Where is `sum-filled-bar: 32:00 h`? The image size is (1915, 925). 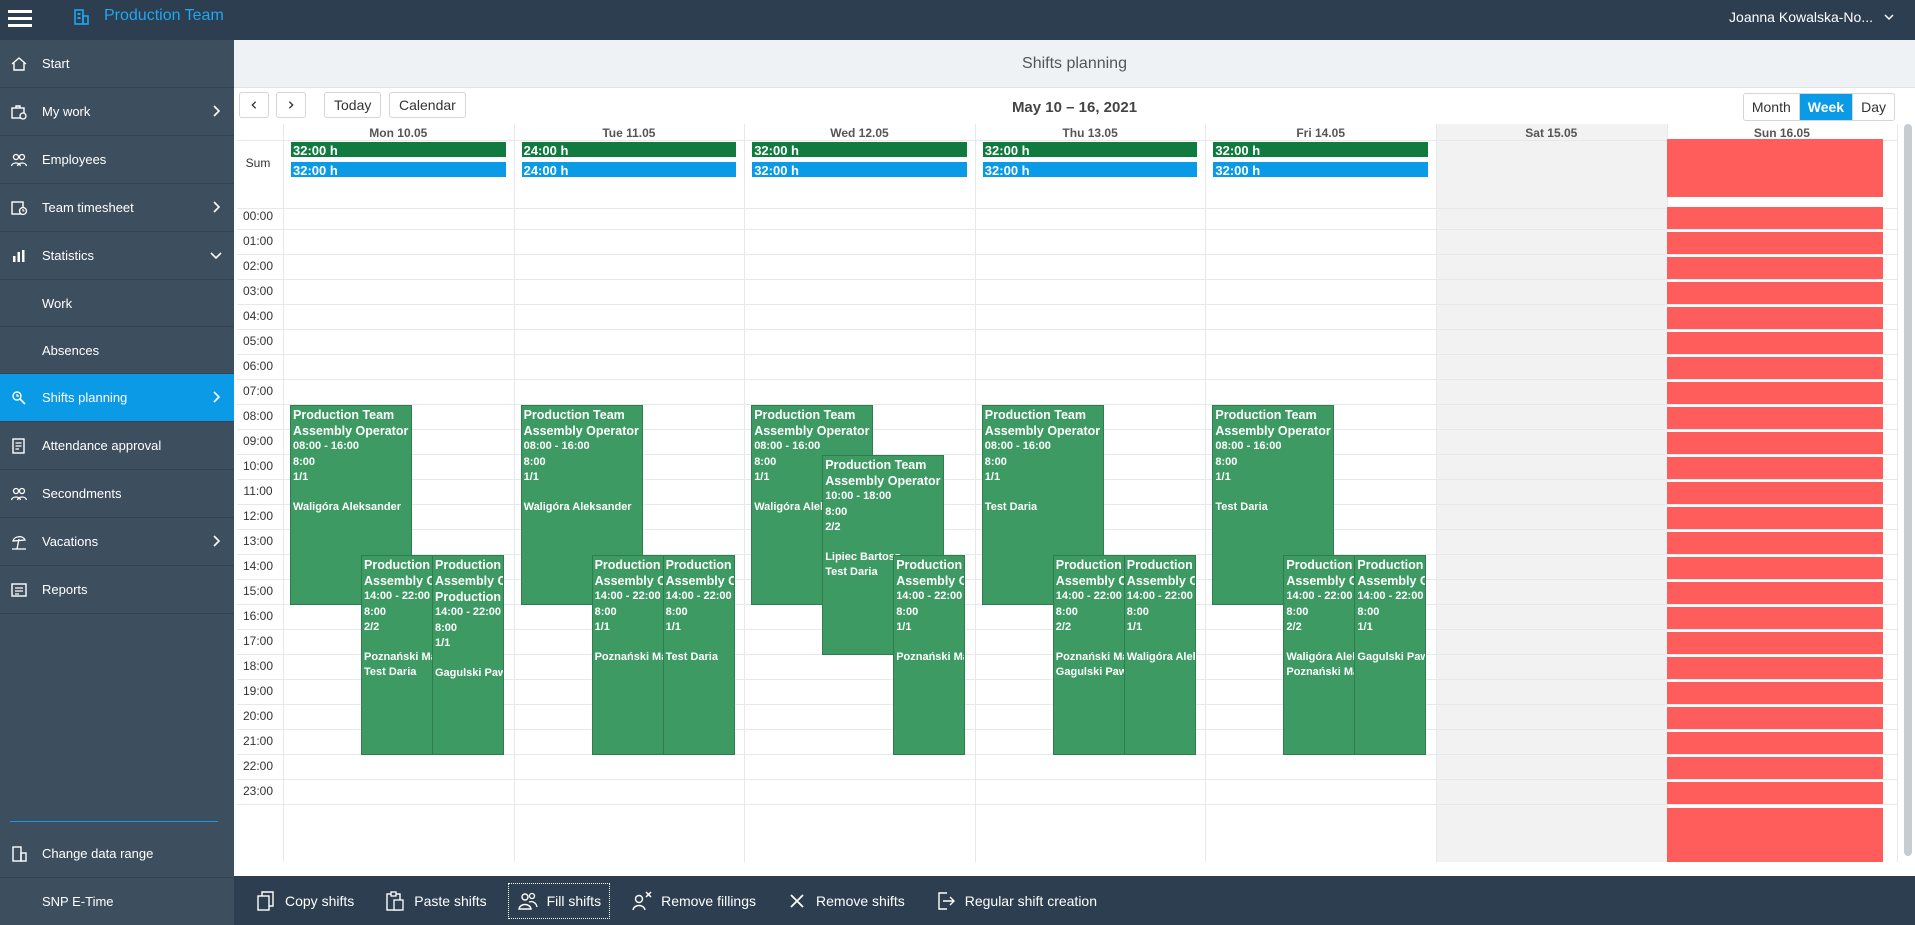
sum-filled-bar: 32:00 h is located at coordinates (859, 169).